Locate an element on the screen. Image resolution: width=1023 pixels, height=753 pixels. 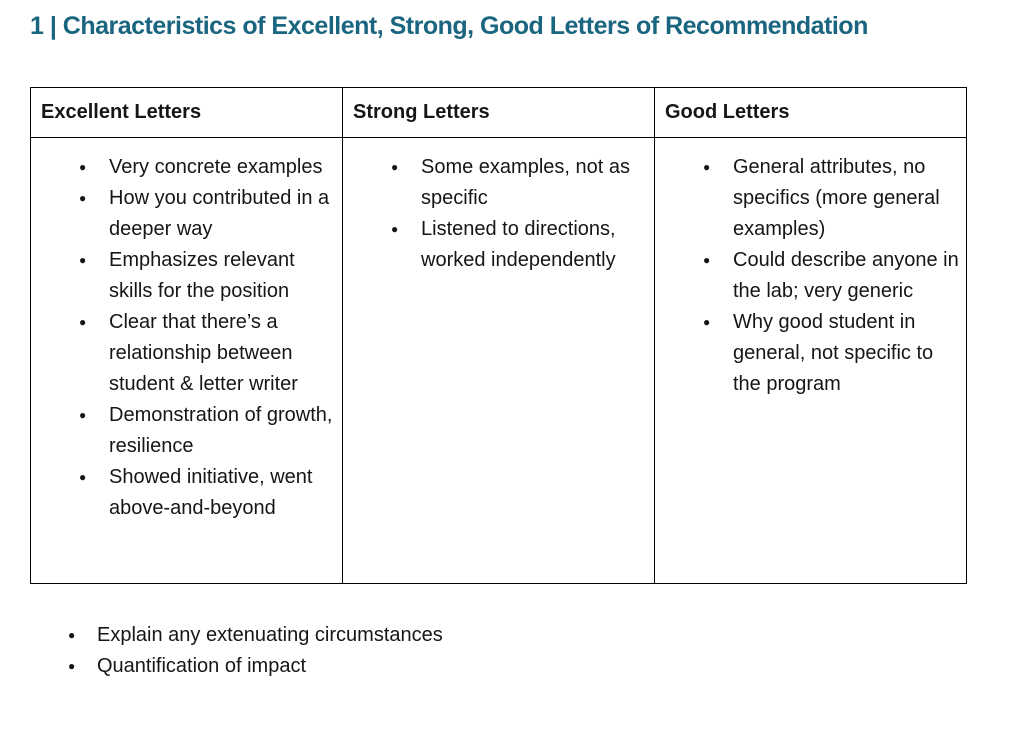
list-item: Explain any extenuating circumstances is located at coordinates (255, 635).